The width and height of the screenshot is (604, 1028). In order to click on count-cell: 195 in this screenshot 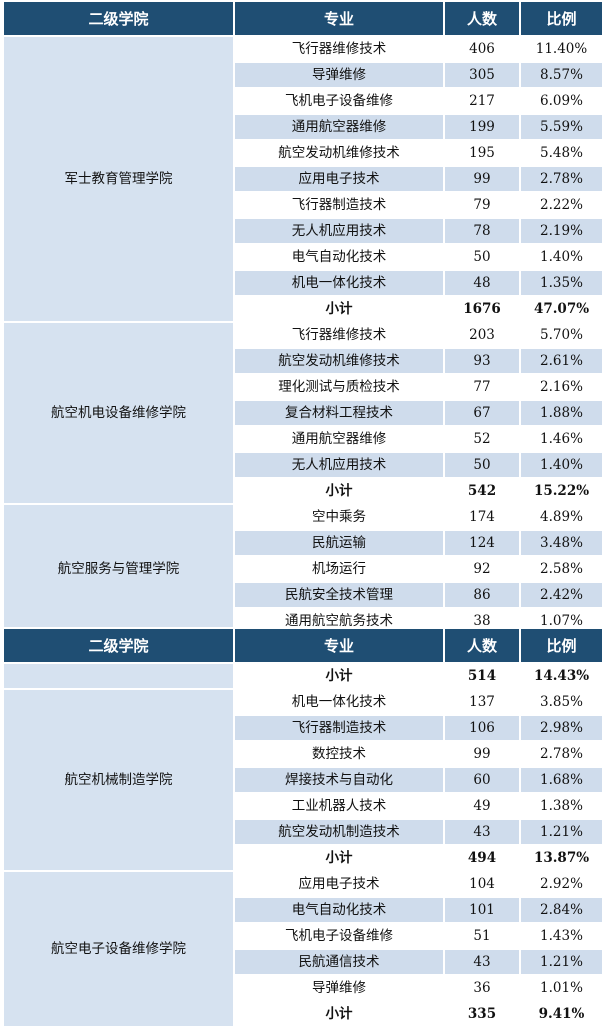, I will do `click(482, 153)`.